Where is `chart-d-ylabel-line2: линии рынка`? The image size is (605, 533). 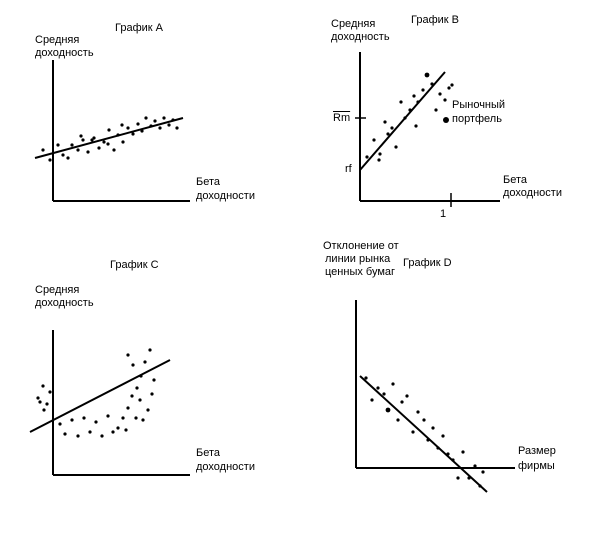
chart-d-ylabel-line2: линии рынка is located at coordinates (358, 259).